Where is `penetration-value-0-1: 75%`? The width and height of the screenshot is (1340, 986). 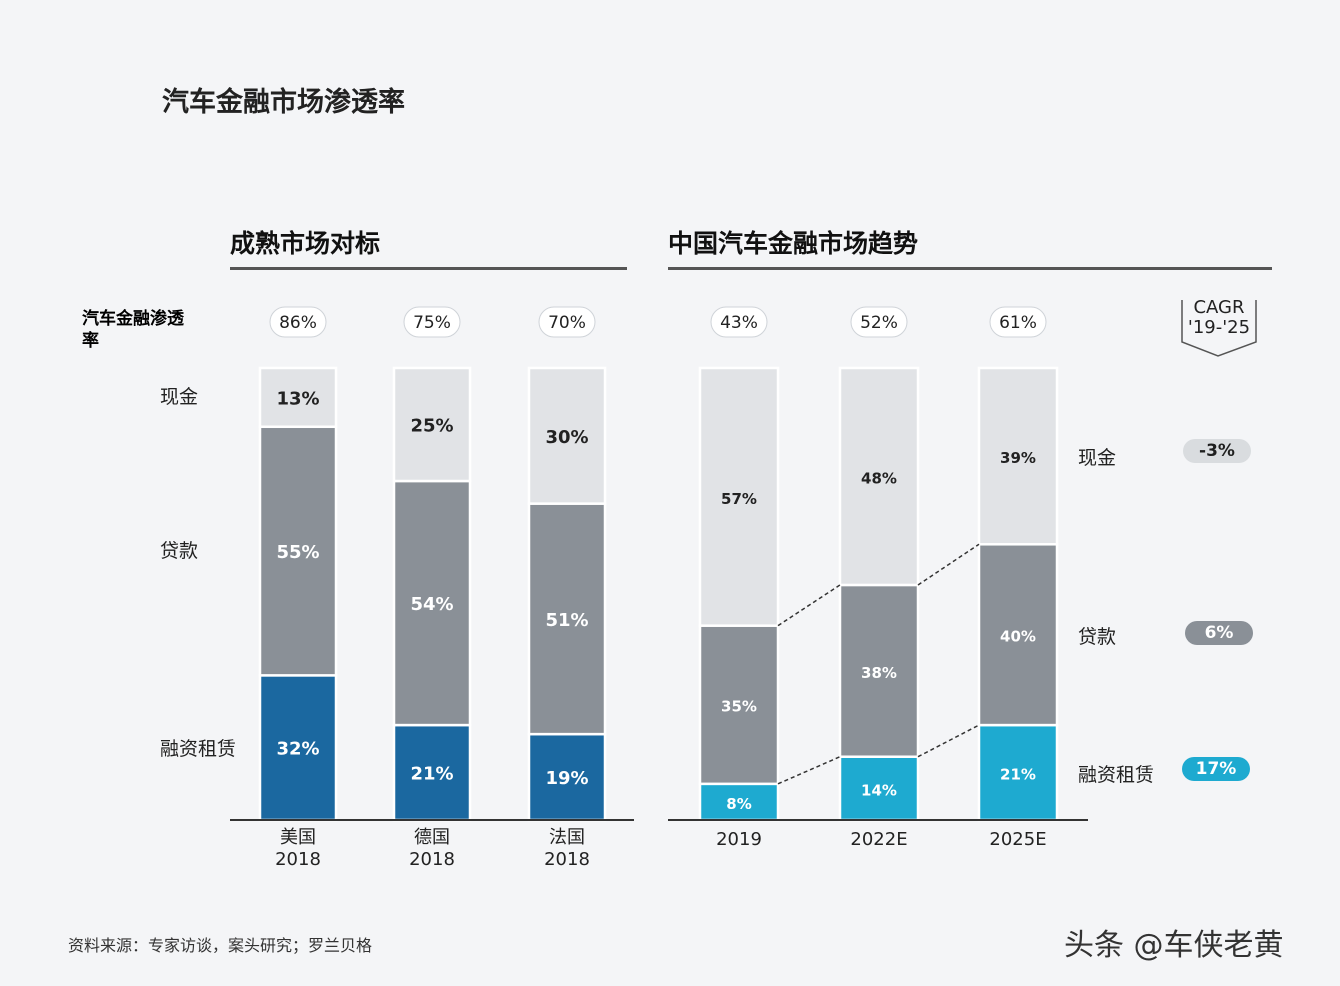 penetration-value-0-1: 75% is located at coordinates (432, 323).